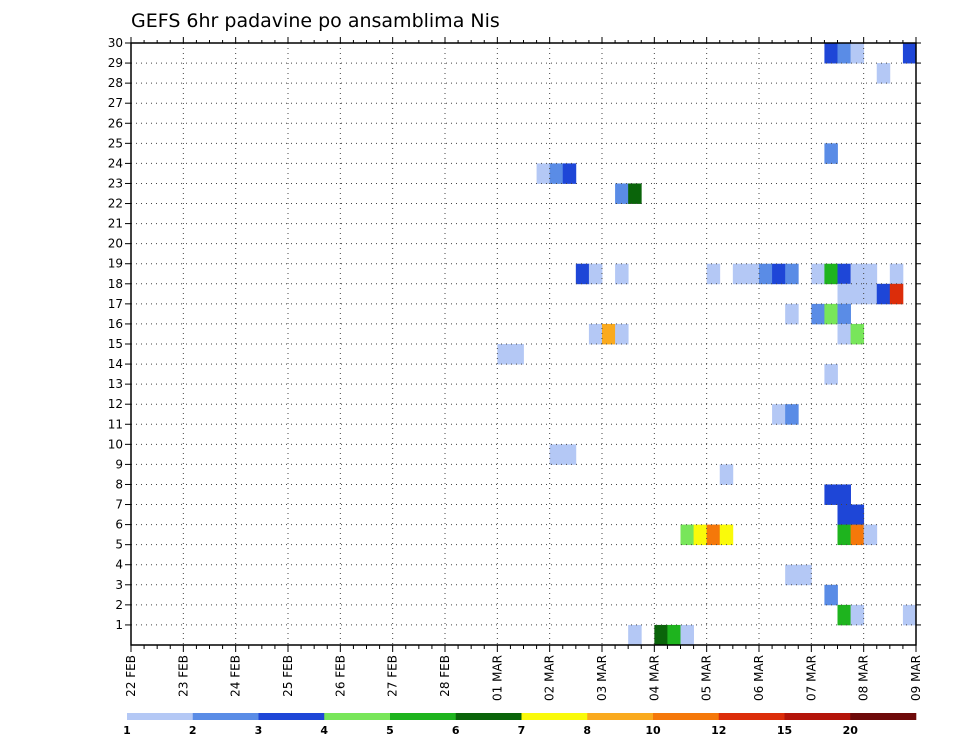  Describe the element at coordinates (115, 43) in the screenshot. I see `y-tick-label: 30` at that location.